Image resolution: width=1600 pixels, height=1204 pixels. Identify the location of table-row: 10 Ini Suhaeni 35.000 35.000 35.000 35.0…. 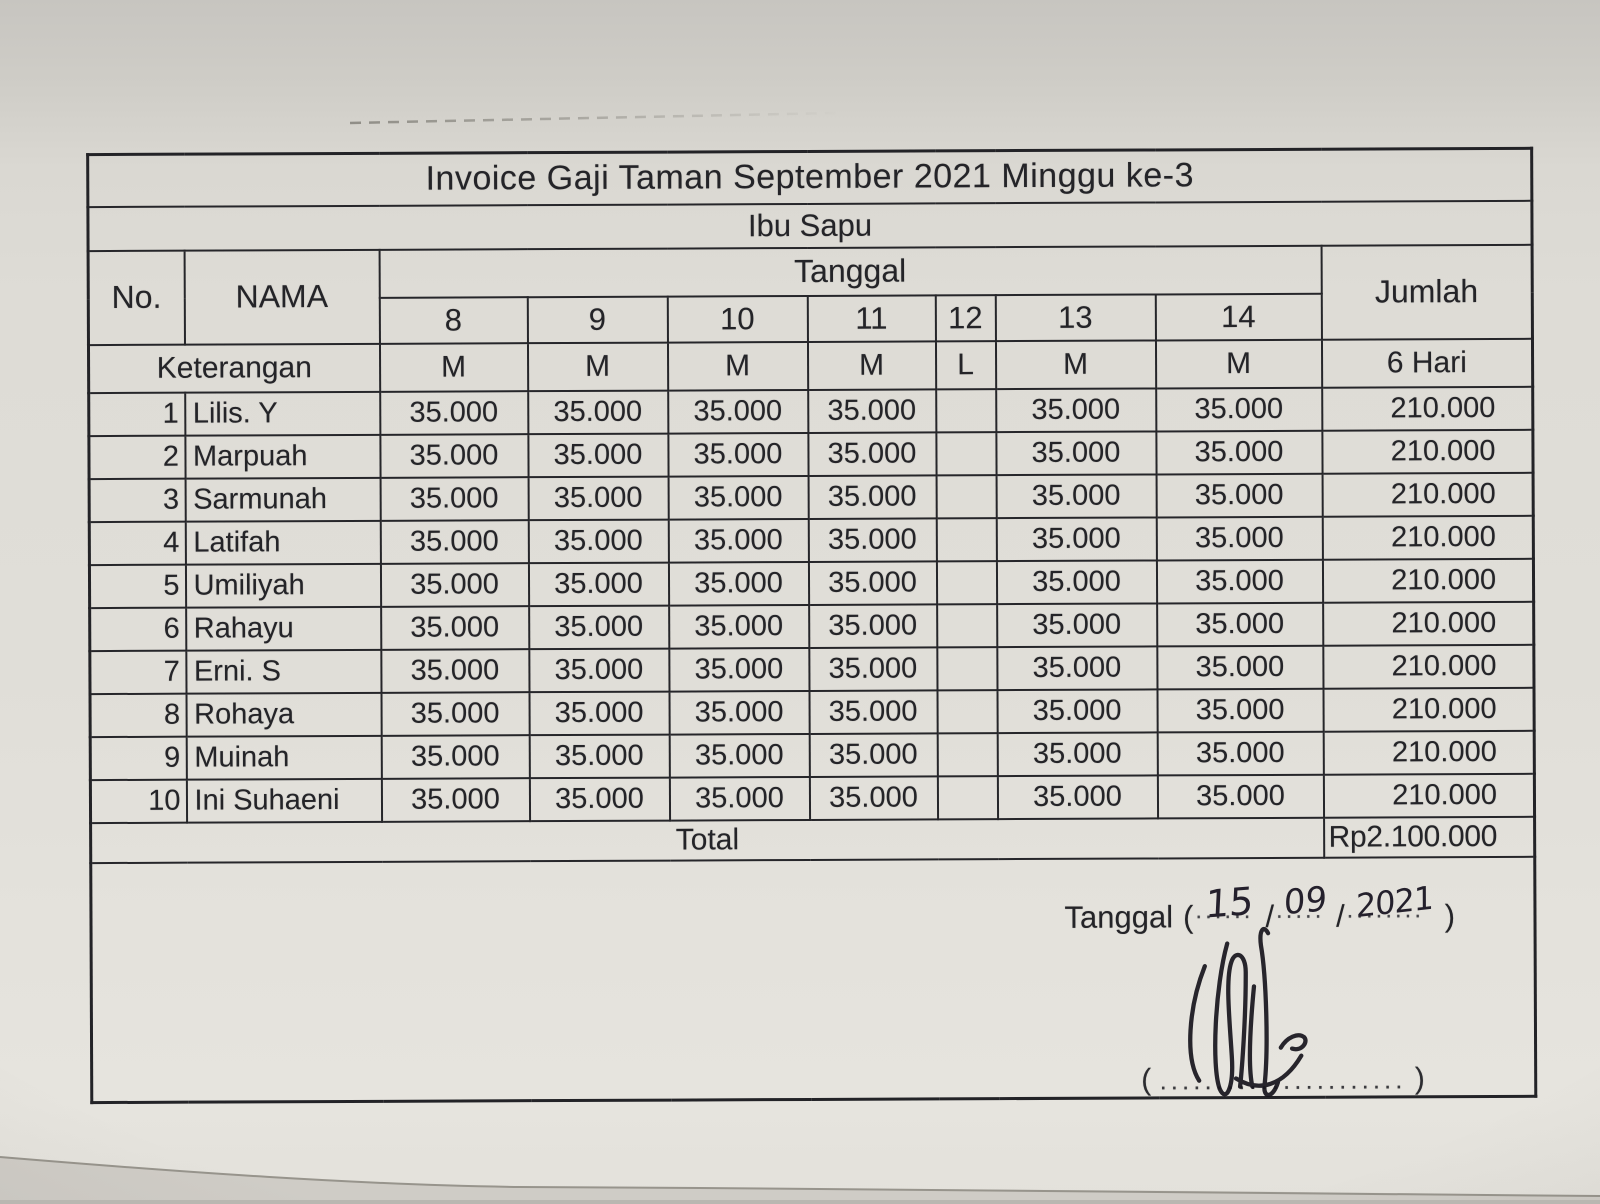
(812, 797).